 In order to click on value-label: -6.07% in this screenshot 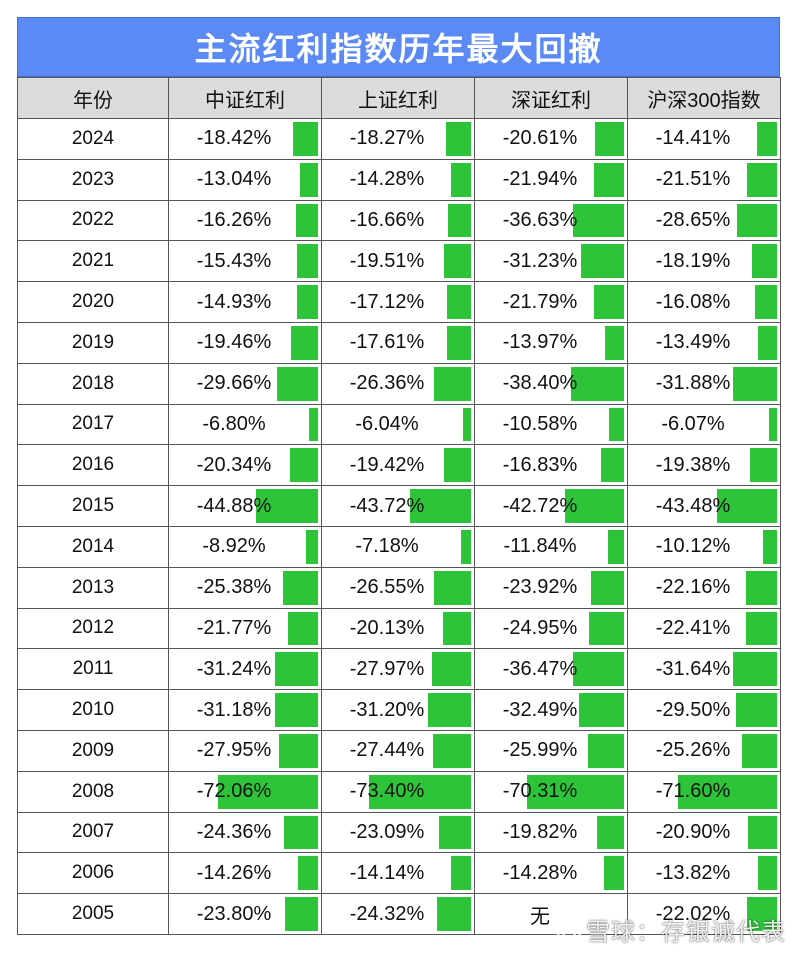, I will do `click(693, 423)`.